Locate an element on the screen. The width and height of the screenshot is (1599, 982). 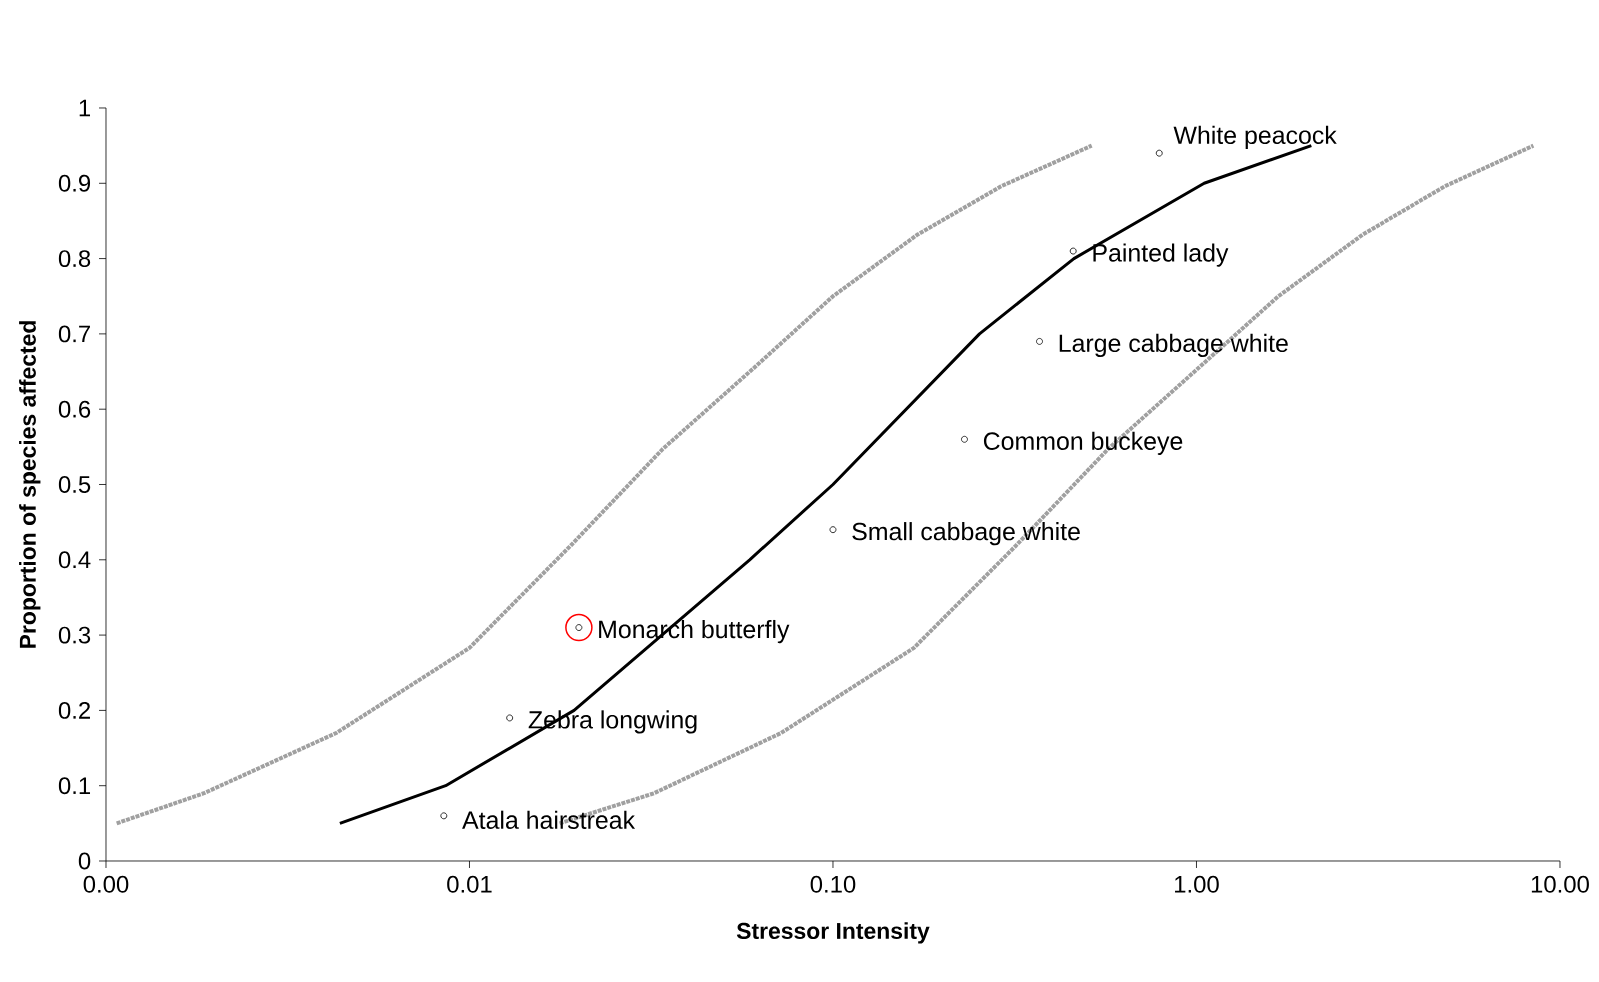
x-tick-label: 10.00 is located at coordinates (1560, 884).